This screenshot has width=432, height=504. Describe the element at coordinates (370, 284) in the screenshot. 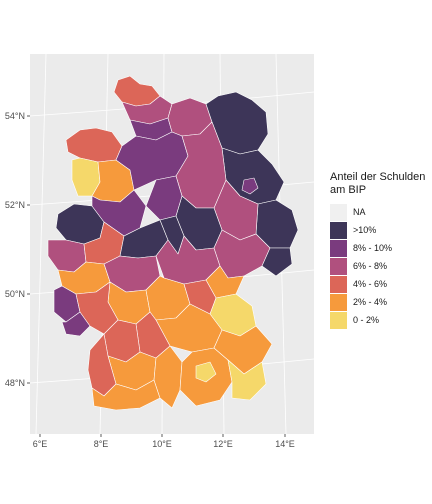

I see `legend-label: 4% - 6%` at that location.